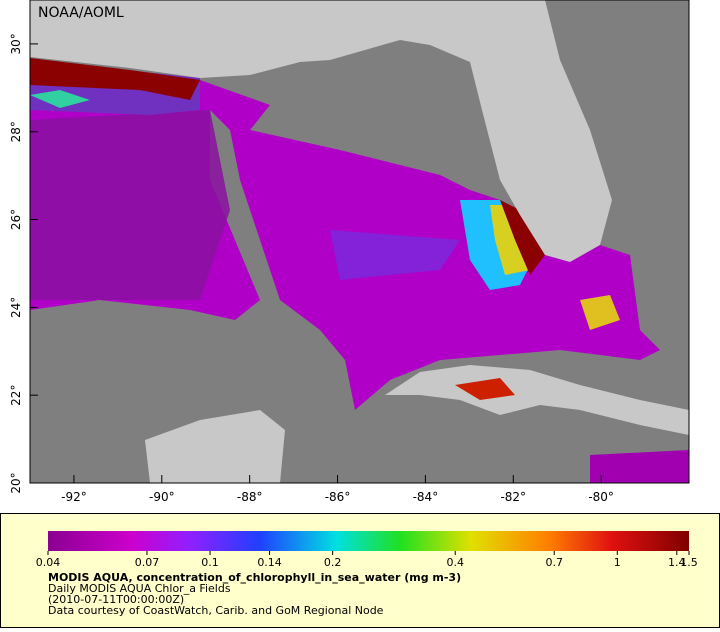  I want to click on colorbar, so click(368, 541).